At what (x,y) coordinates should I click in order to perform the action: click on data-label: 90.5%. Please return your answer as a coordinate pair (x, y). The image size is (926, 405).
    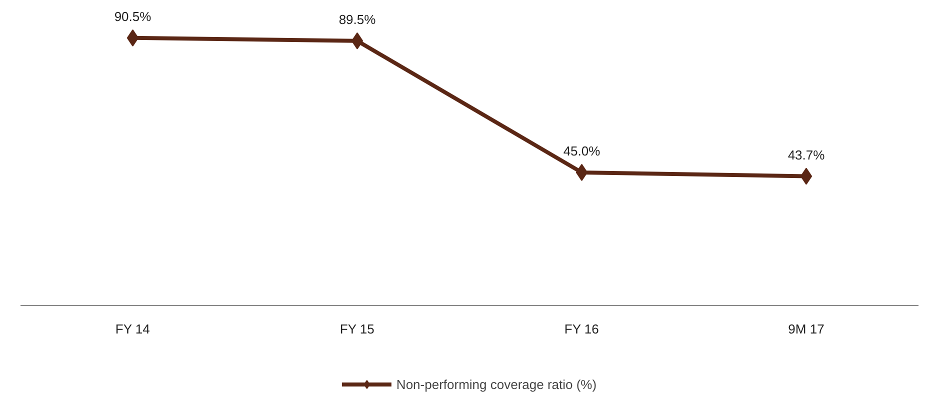
    Looking at the image, I should click on (133, 16).